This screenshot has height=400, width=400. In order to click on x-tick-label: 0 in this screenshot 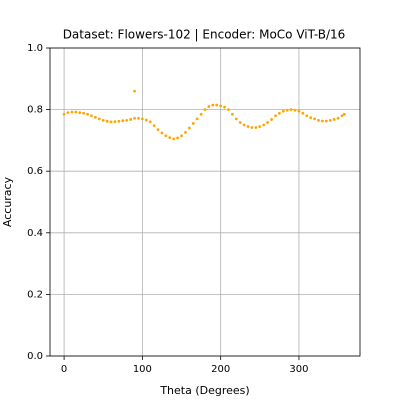, I will do `click(64, 369)`.